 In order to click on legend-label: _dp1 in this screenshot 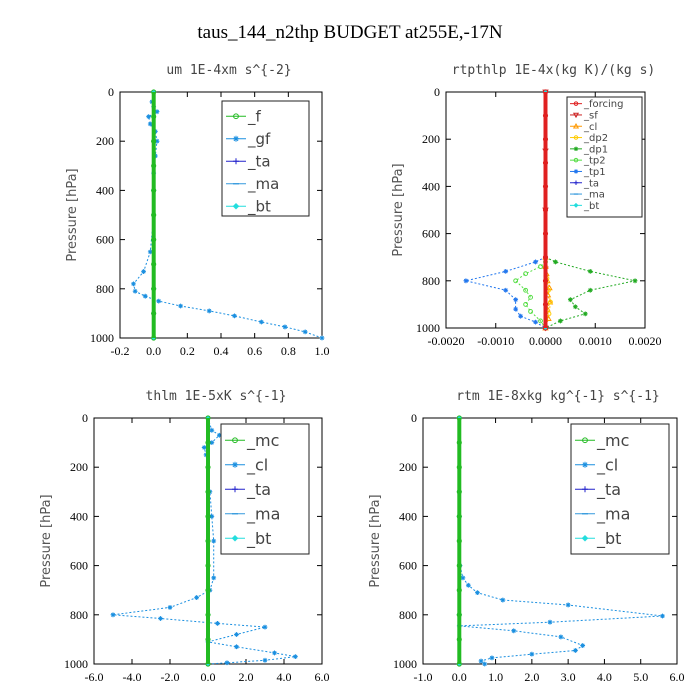, I will do `click(595, 149)`.